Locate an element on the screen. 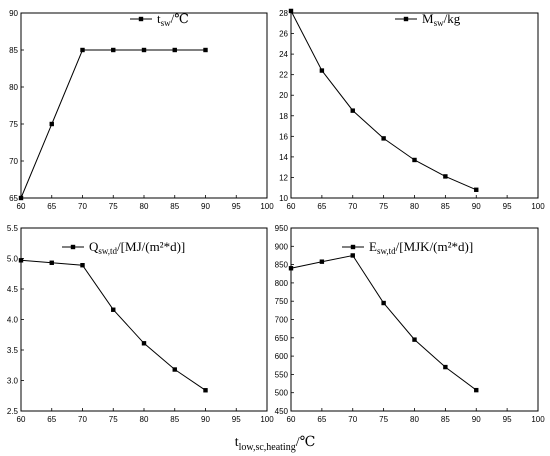 Image resolution: width=550 pixels, height=456 pixels. y-tick-label: 24 is located at coordinates (283, 54).